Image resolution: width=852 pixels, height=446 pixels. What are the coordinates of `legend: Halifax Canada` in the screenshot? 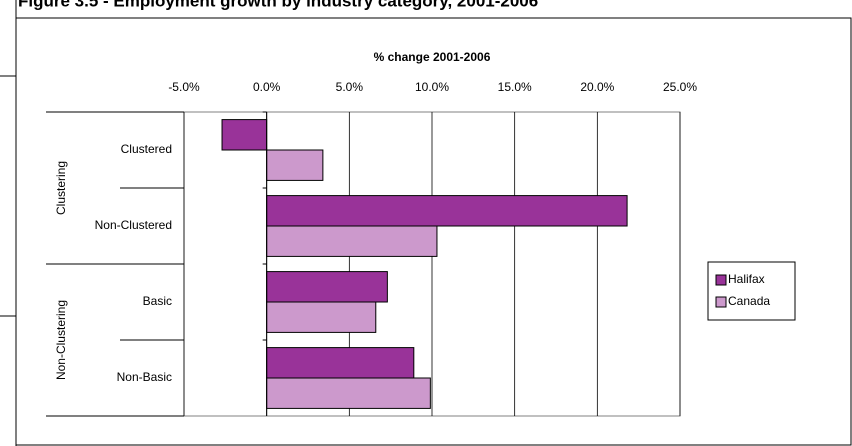 It's located at (751, 291).